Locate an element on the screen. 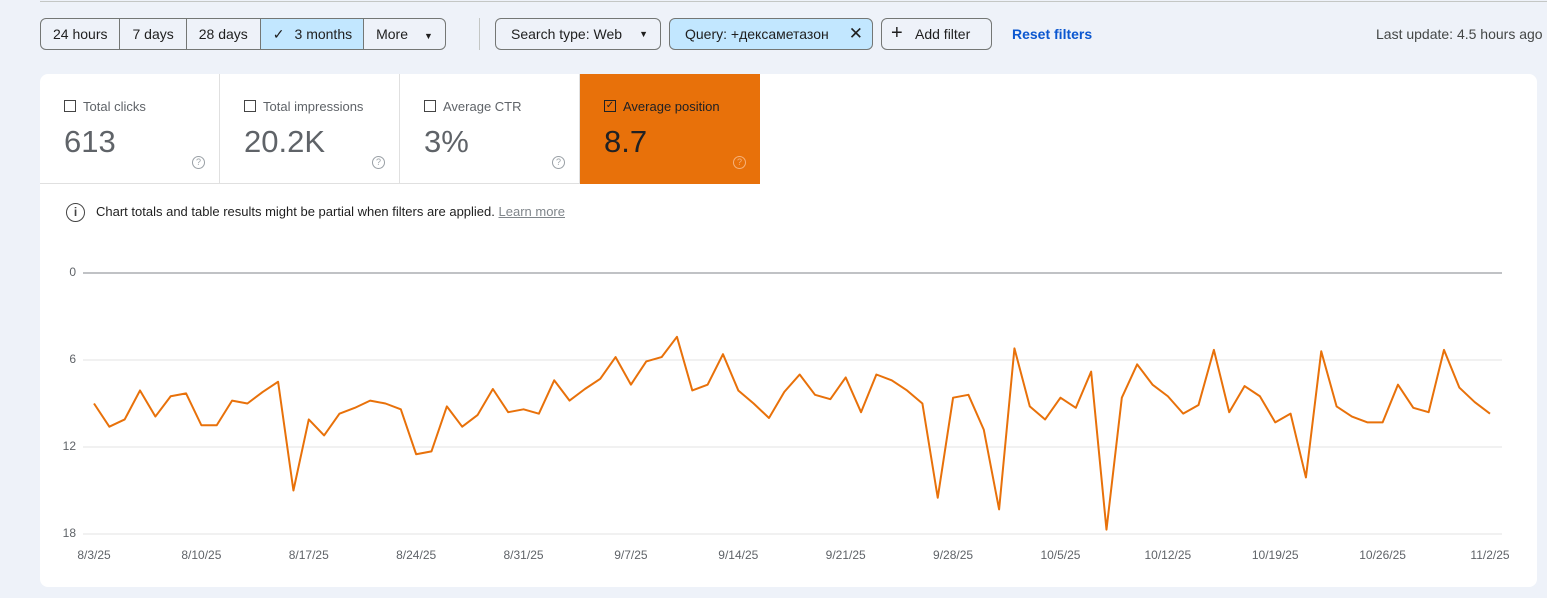 The width and height of the screenshot is (1547, 598). add-filter-button: + Add filter is located at coordinates (936, 34).